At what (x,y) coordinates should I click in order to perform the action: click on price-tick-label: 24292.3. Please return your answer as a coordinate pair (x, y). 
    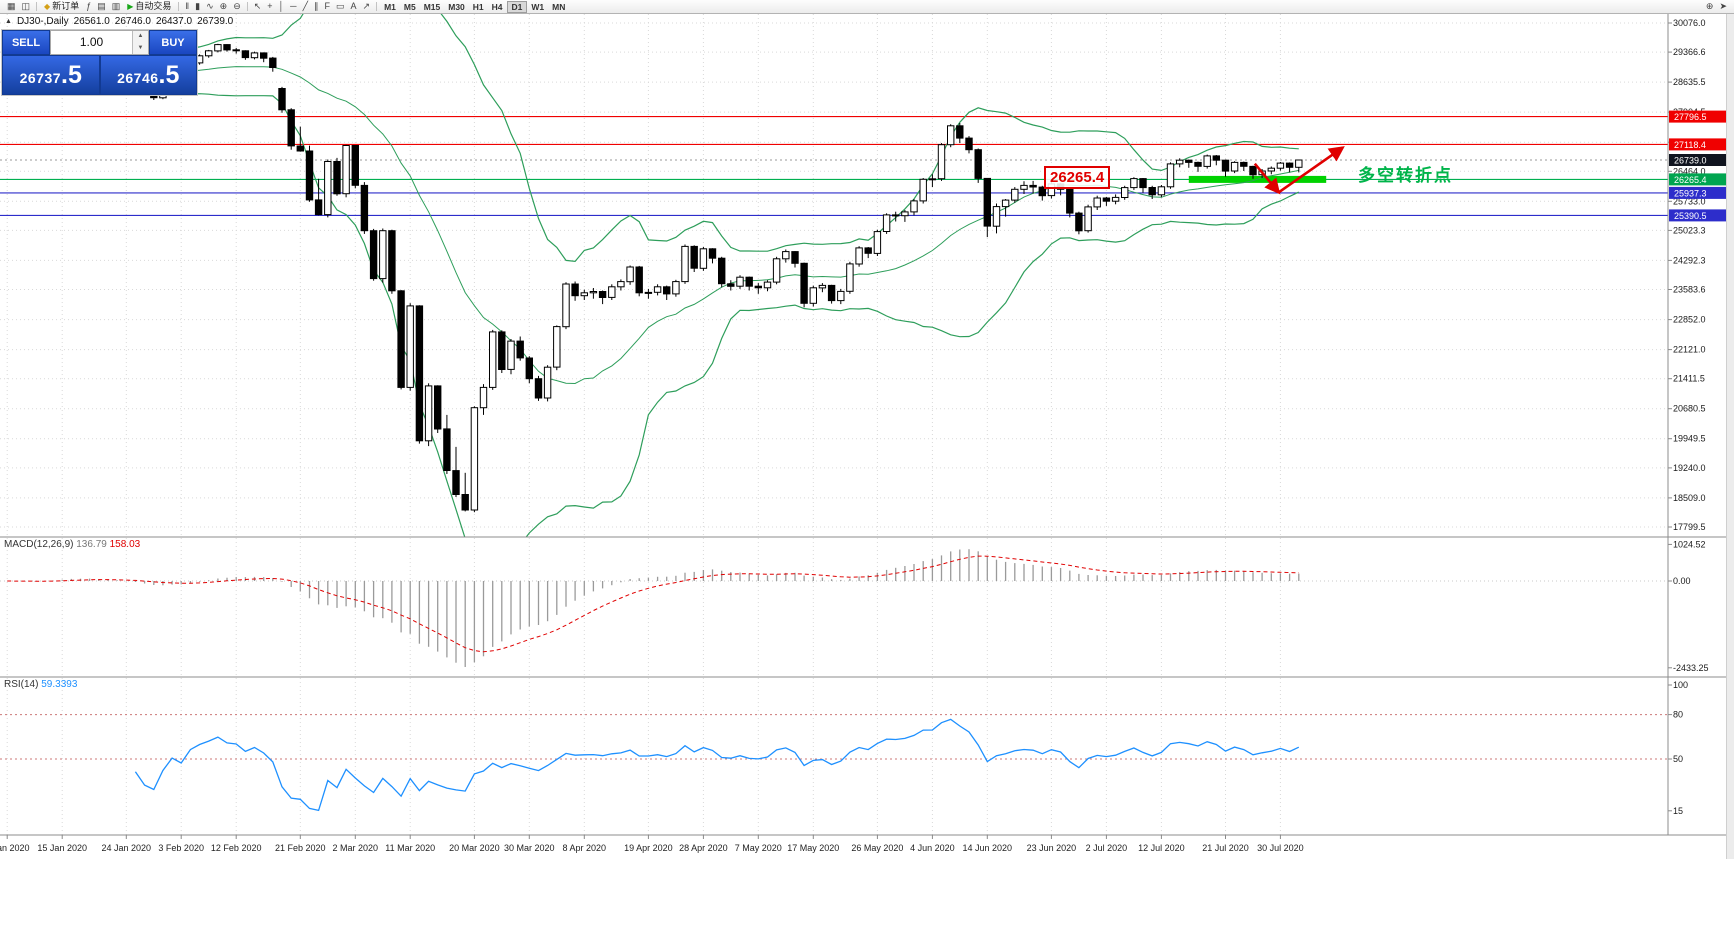
    Looking at the image, I should click on (1689, 260).